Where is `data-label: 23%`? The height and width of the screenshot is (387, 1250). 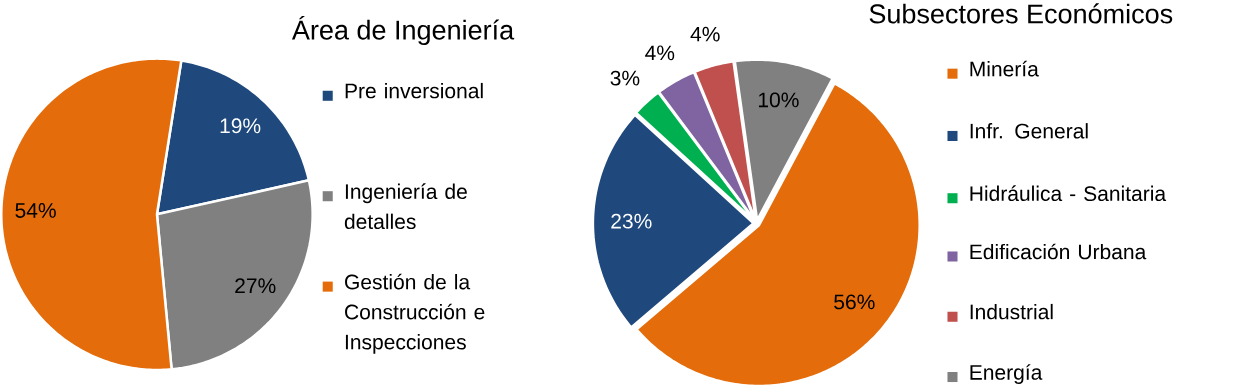 data-label: 23% is located at coordinates (631, 221).